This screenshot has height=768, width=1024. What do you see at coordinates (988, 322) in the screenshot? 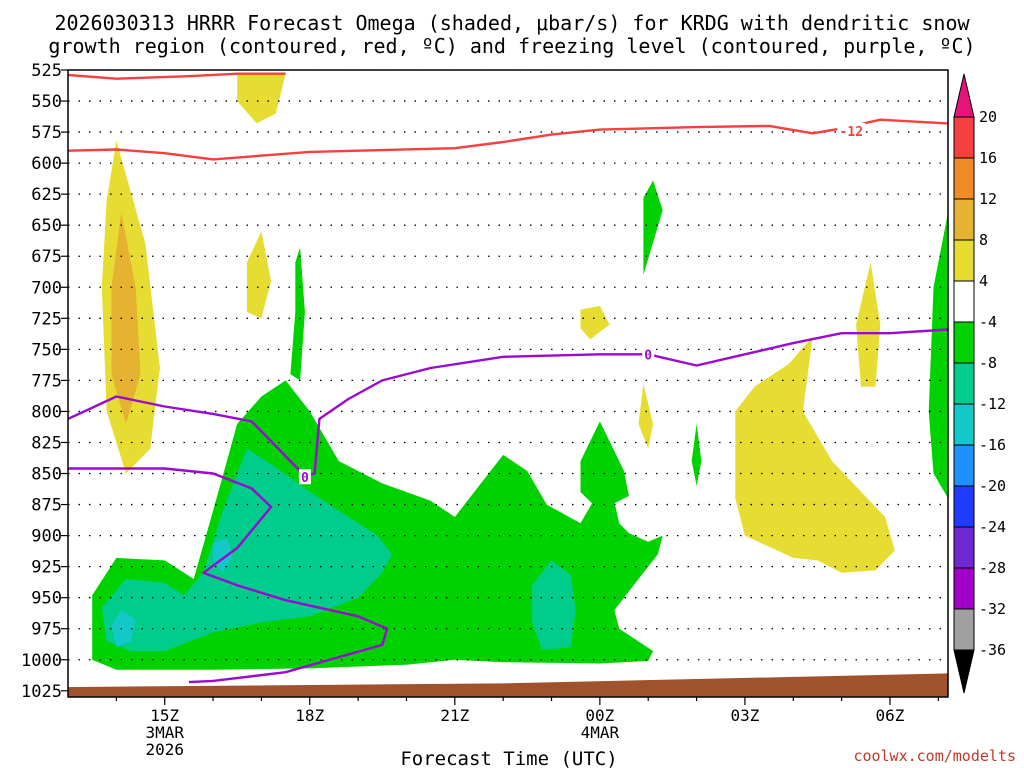
I see `colorbar-label-5: -4` at bounding box center [988, 322].